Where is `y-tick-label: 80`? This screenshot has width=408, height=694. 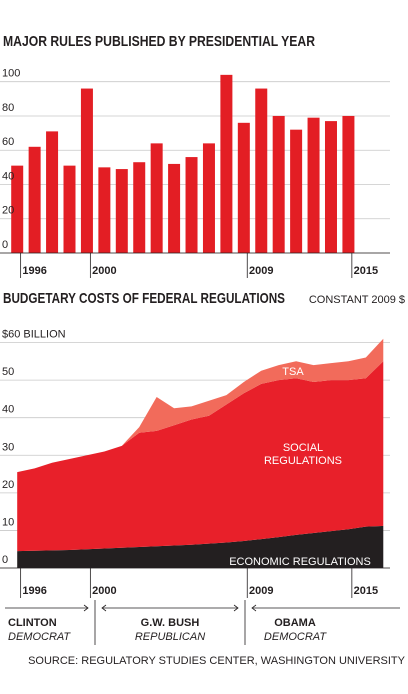
y-tick-label: 80 is located at coordinates (8, 108).